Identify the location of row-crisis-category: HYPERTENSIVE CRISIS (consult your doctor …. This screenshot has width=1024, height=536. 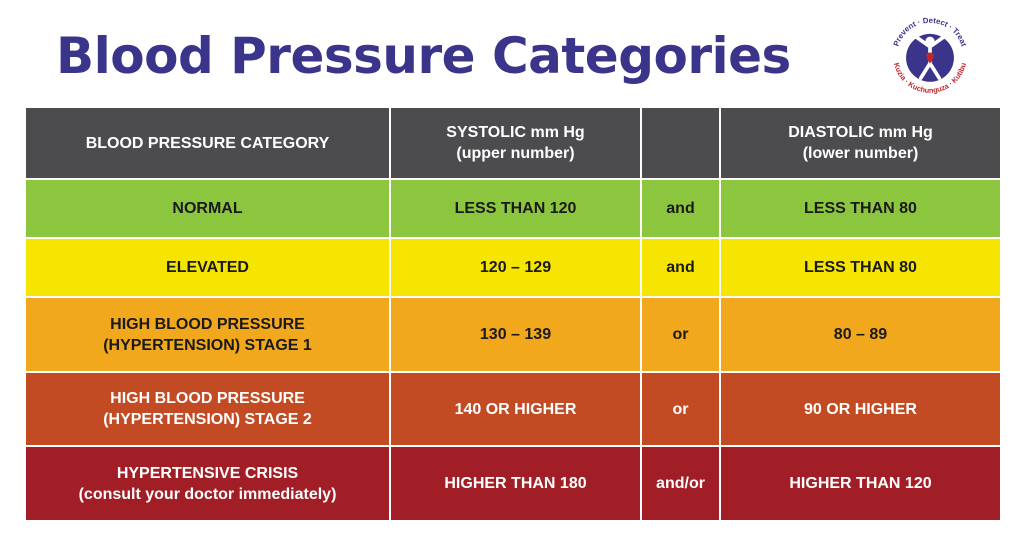
(207, 483).